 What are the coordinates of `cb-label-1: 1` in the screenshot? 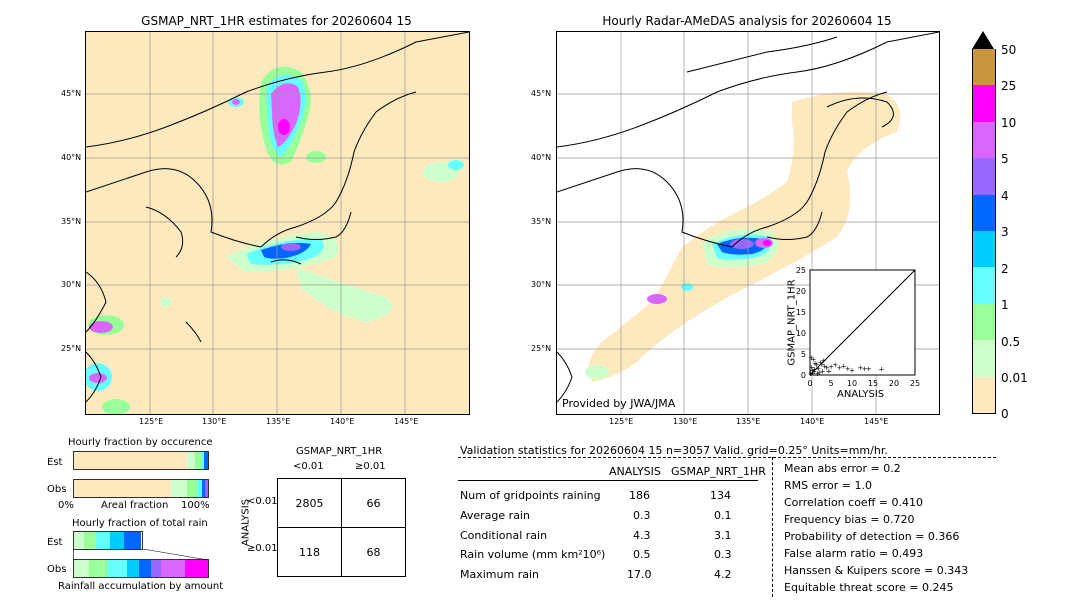 It's located at (1005, 305).